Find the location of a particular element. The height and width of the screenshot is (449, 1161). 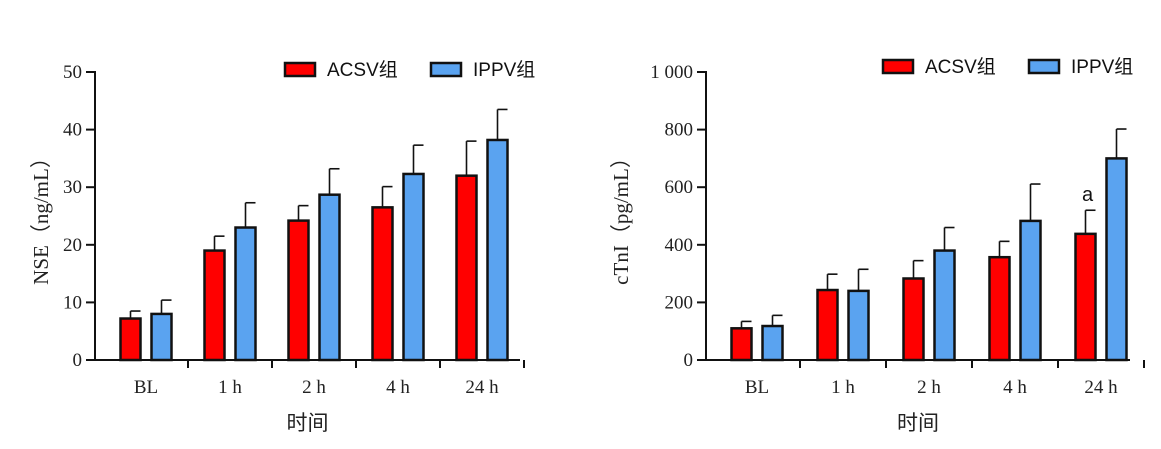

ctni-x-tick-label: 4 h is located at coordinates (1015, 387).